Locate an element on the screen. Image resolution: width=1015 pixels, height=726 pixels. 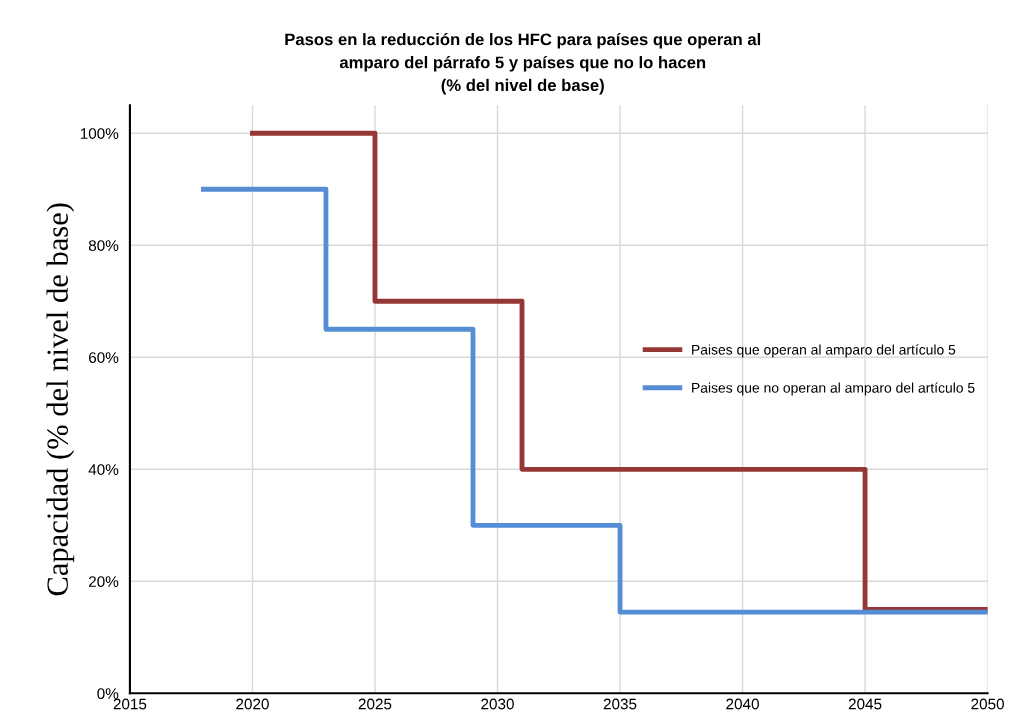
y-tick-label: 20% is located at coordinates (104, 581).